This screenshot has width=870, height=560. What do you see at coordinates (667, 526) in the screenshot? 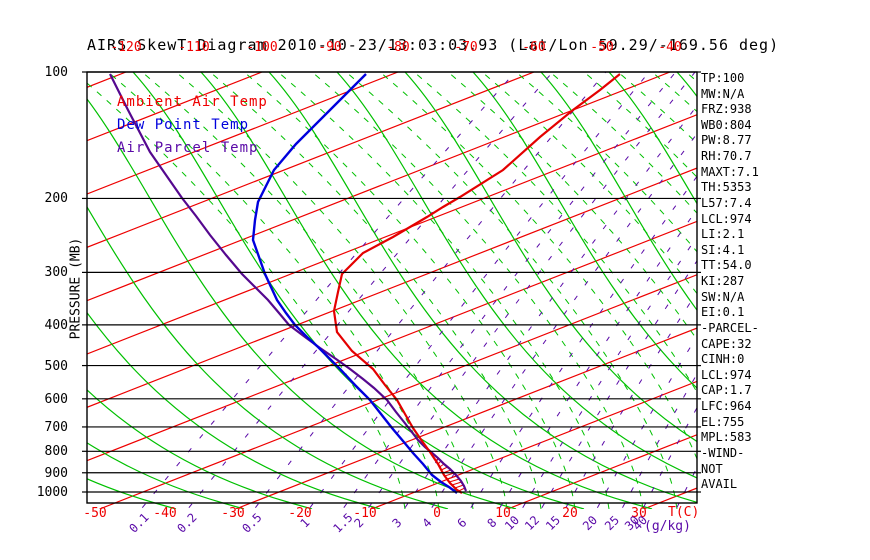
I see `mixing-ratio-unit-label: (g/kg)` at bounding box center [667, 526].